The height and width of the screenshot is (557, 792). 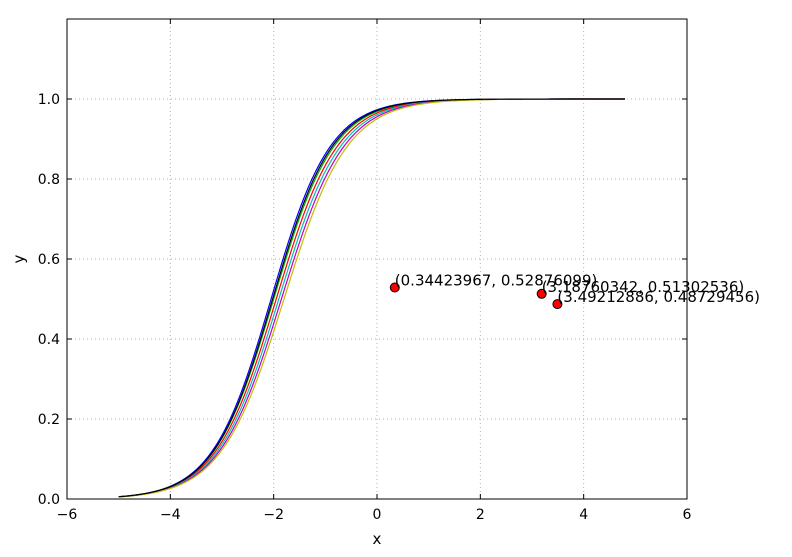 I want to click on x-tick-label: 6, so click(x=687, y=515).